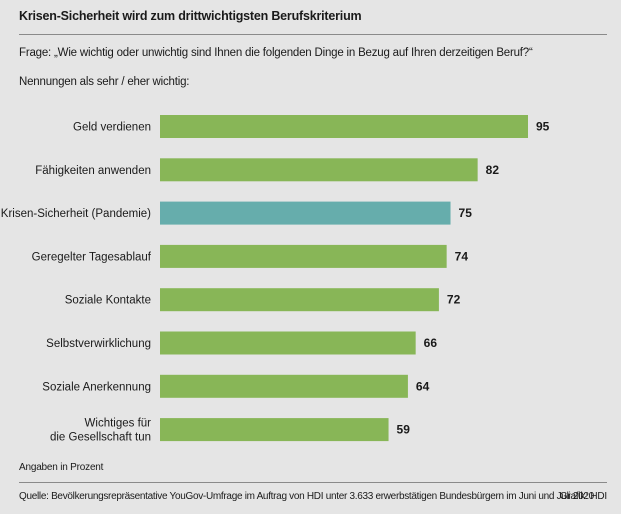  Describe the element at coordinates (466, 213) in the screenshot. I see `value-label: 75` at that location.